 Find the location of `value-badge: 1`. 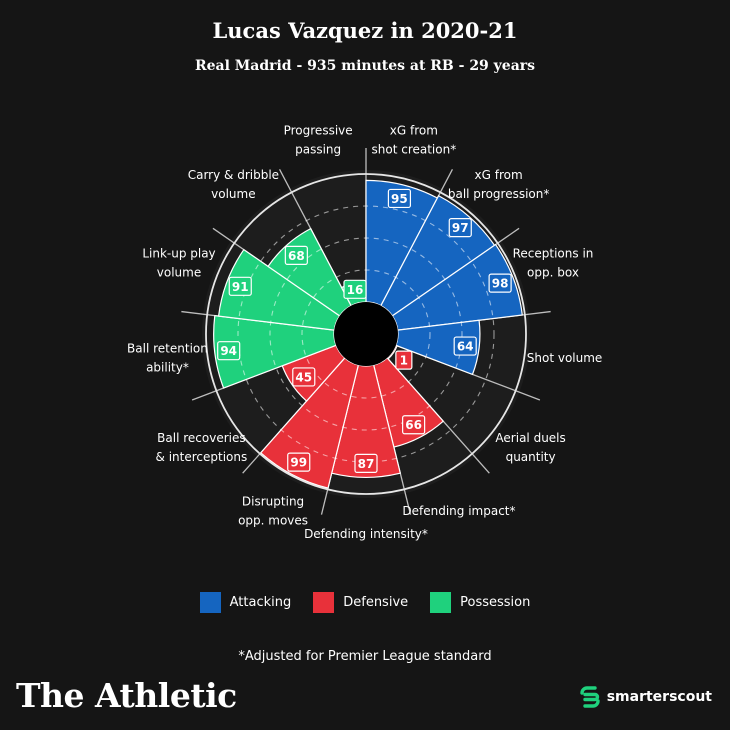

value-badge: 1 is located at coordinates (404, 360).